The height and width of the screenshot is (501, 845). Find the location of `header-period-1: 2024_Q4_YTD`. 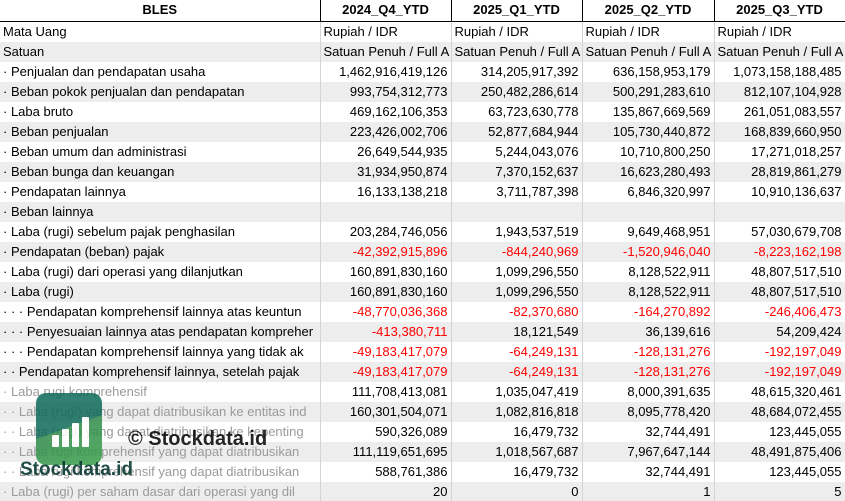

header-period-1: 2024_Q4_YTD is located at coordinates (386, 11).